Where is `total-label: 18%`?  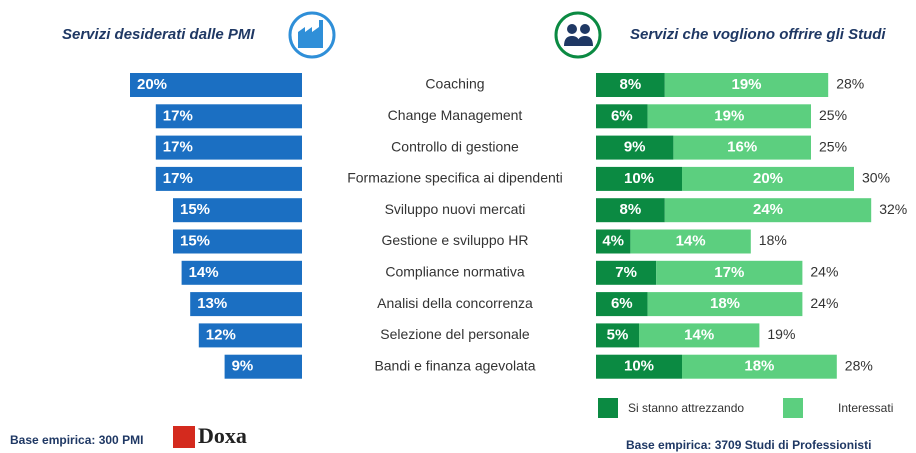 total-label: 18% is located at coordinates (773, 240).